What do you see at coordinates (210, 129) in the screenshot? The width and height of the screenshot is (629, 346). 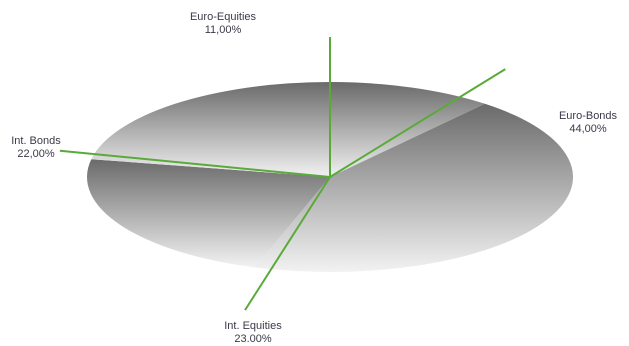 I see `pie-slice-int-bonds` at bounding box center [210, 129].